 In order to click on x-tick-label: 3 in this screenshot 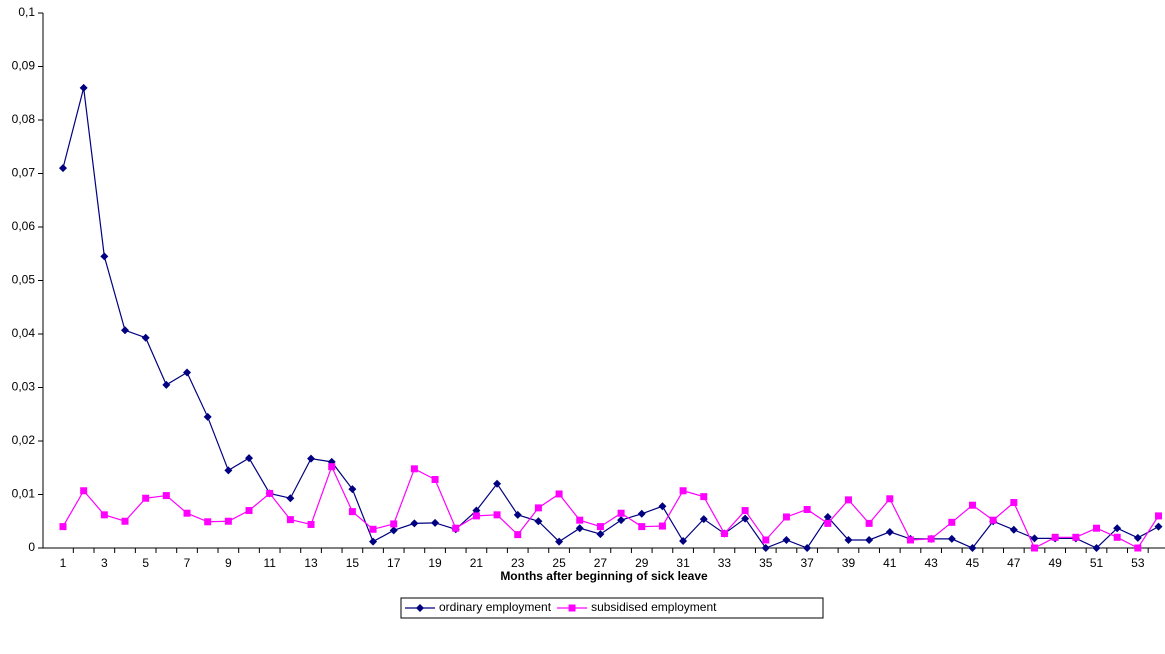, I will do `click(104, 563)`.